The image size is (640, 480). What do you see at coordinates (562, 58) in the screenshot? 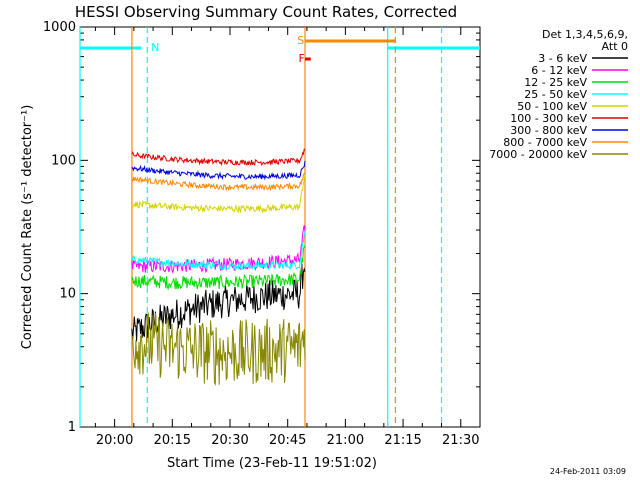
I see `legend-entry-label: 3 - 6 keV` at bounding box center [562, 58].